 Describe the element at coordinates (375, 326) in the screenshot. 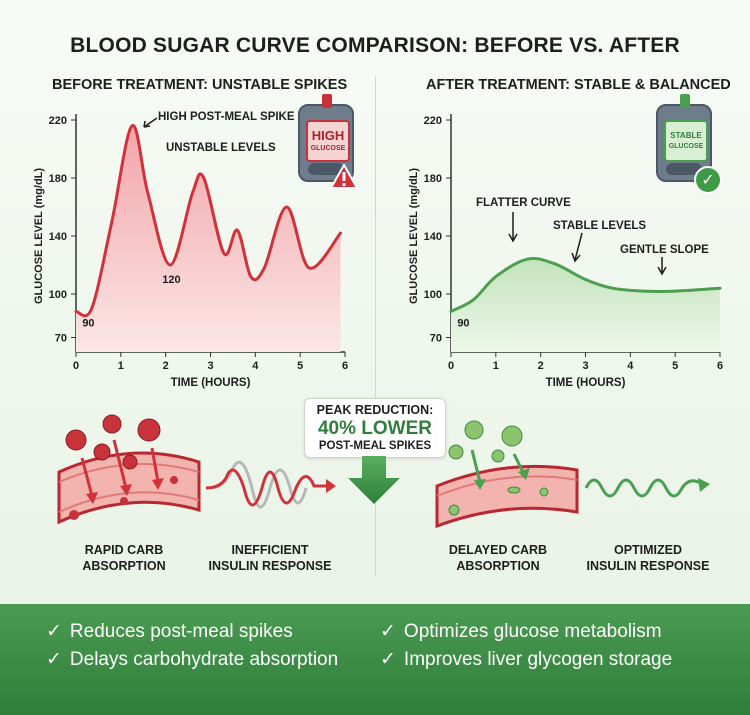

I see `panel-divider` at that location.